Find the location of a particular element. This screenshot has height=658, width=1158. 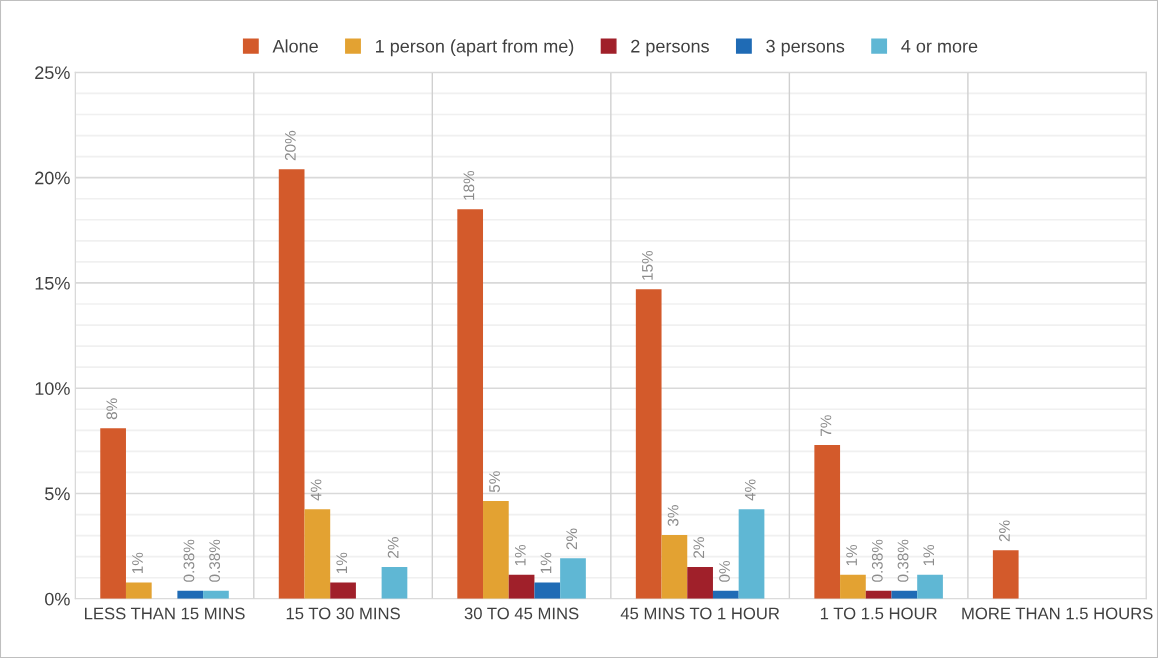

x-tick-label: 1 TO 1.5 HOUR is located at coordinates (878, 613).